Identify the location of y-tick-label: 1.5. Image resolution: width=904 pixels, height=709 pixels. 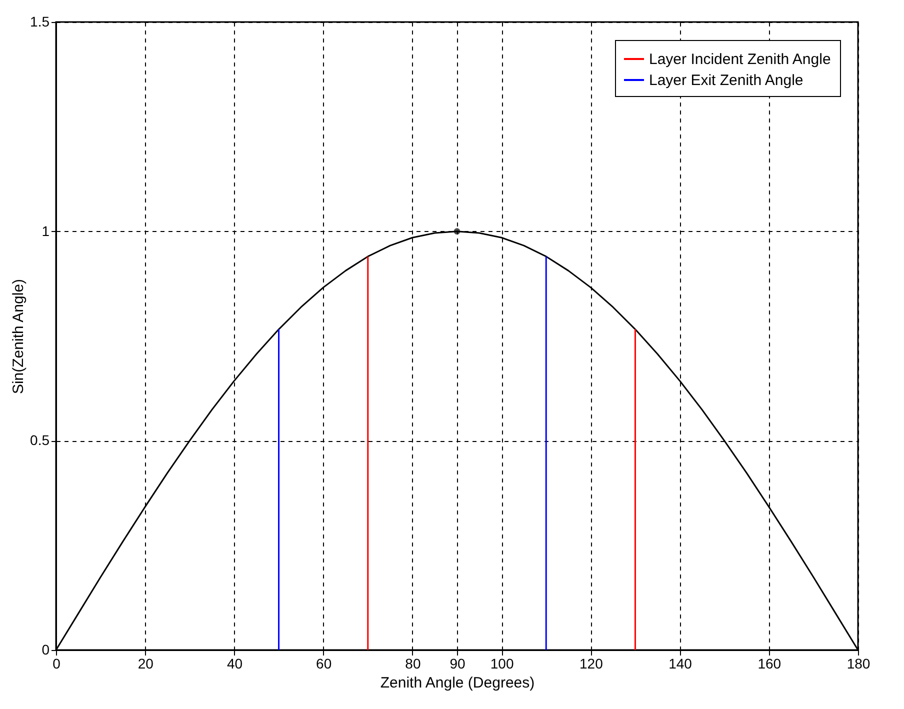
(40, 22).